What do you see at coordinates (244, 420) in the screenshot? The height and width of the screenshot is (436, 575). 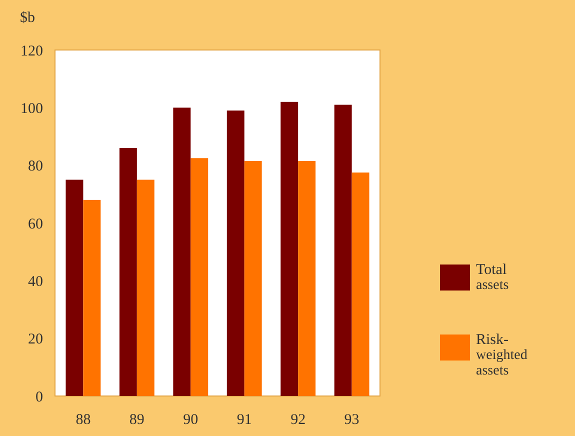 I see `x-tick-label: 91` at bounding box center [244, 420].